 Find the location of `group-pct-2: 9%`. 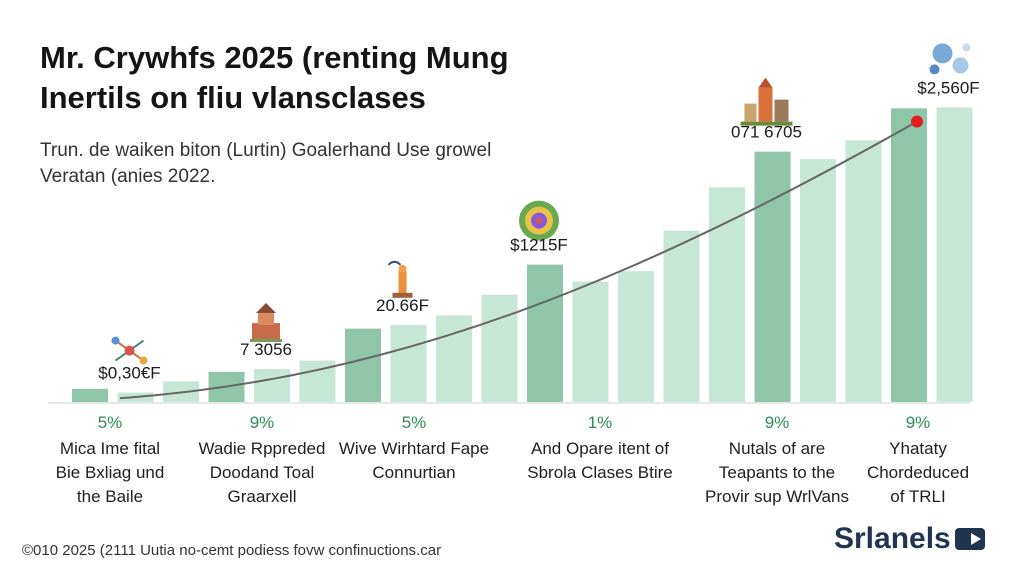

group-pct-2: 9% is located at coordinates (262, 422).